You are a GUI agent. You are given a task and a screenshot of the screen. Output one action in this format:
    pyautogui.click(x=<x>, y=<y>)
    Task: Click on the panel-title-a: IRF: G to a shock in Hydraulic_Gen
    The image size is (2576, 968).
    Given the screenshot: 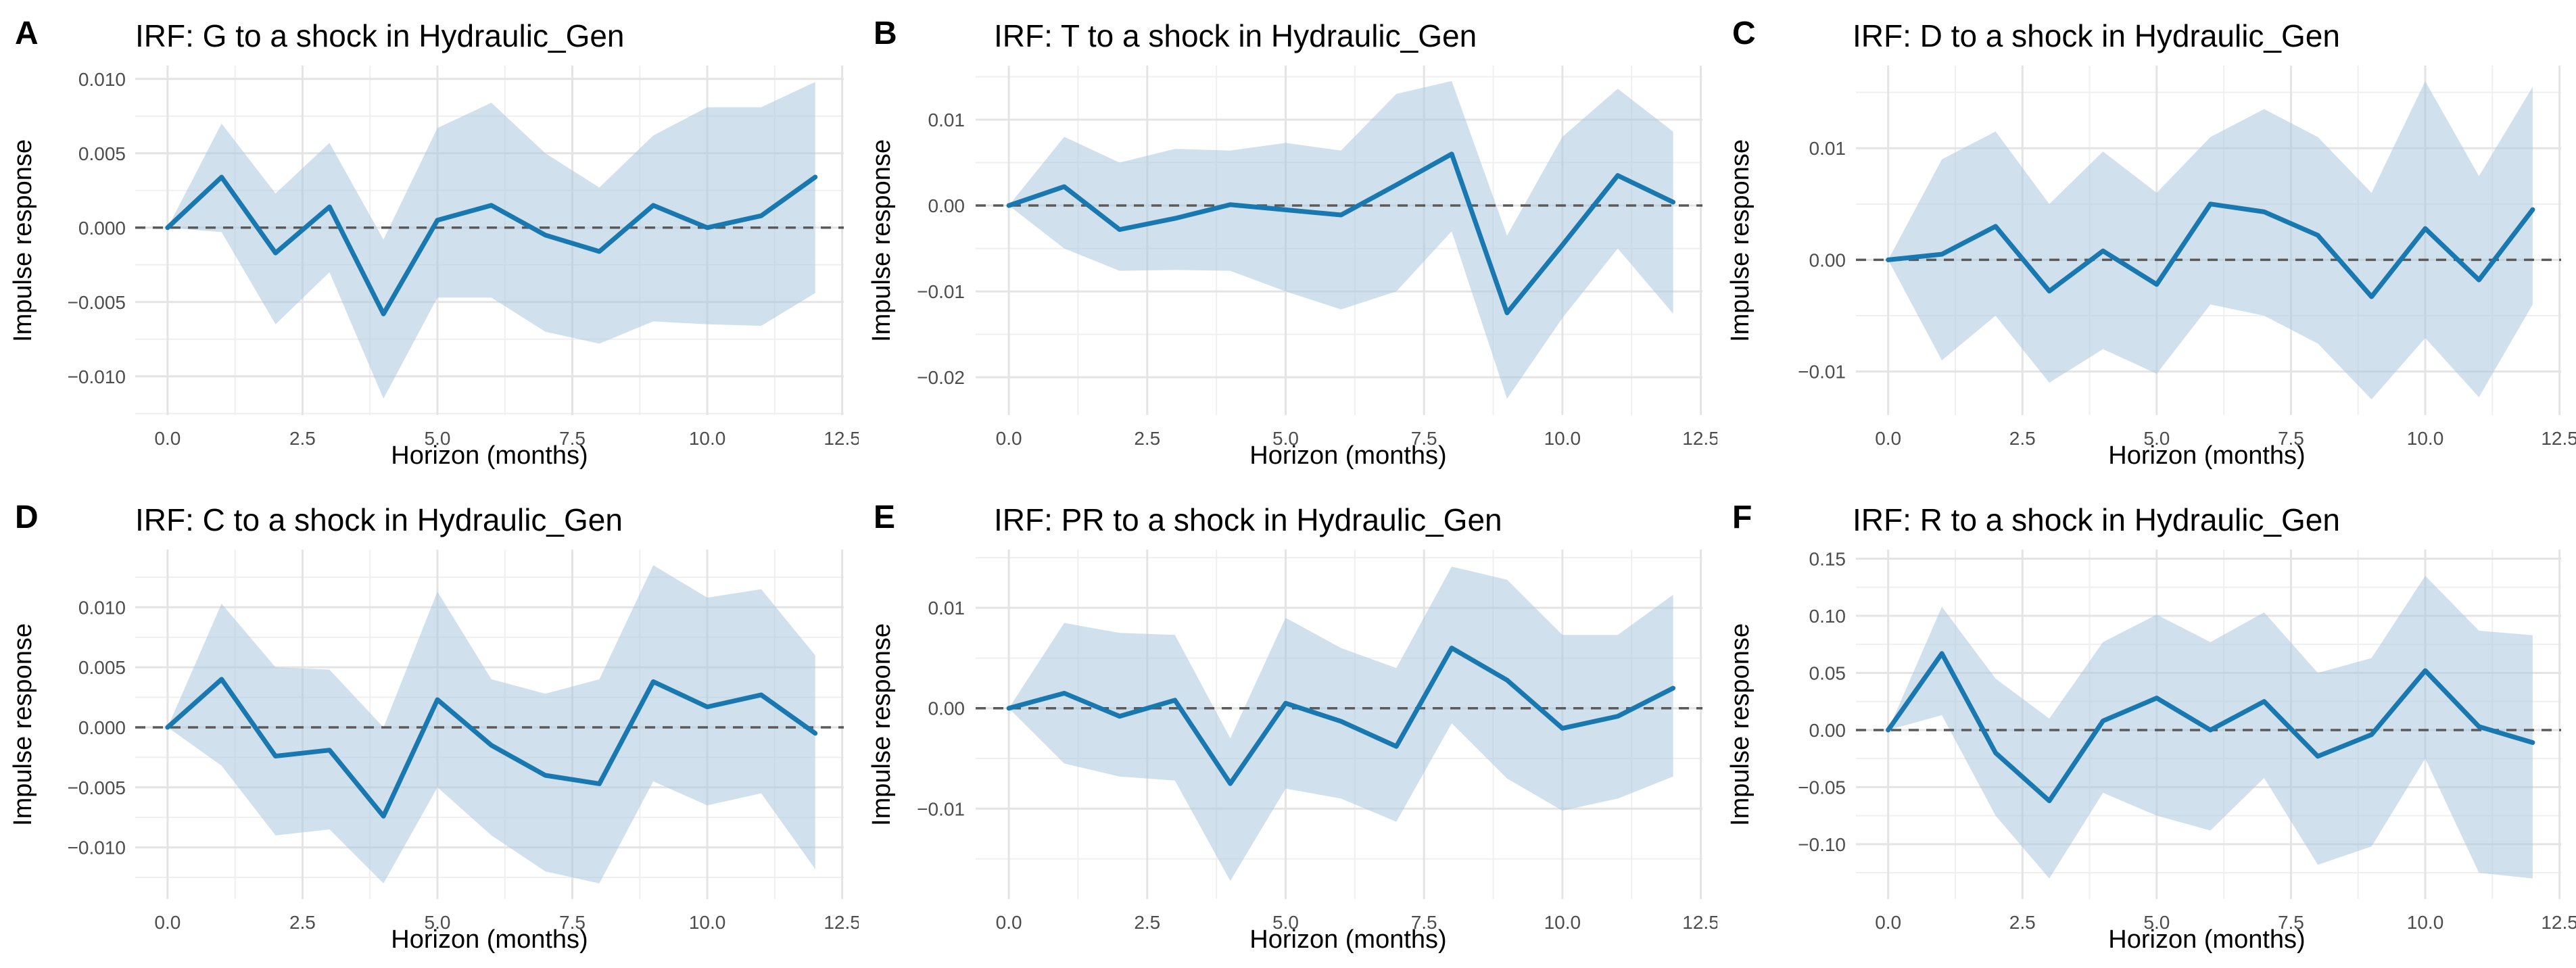 What is the action you would take?
    pyautogui.click(x=380, y=35)
    